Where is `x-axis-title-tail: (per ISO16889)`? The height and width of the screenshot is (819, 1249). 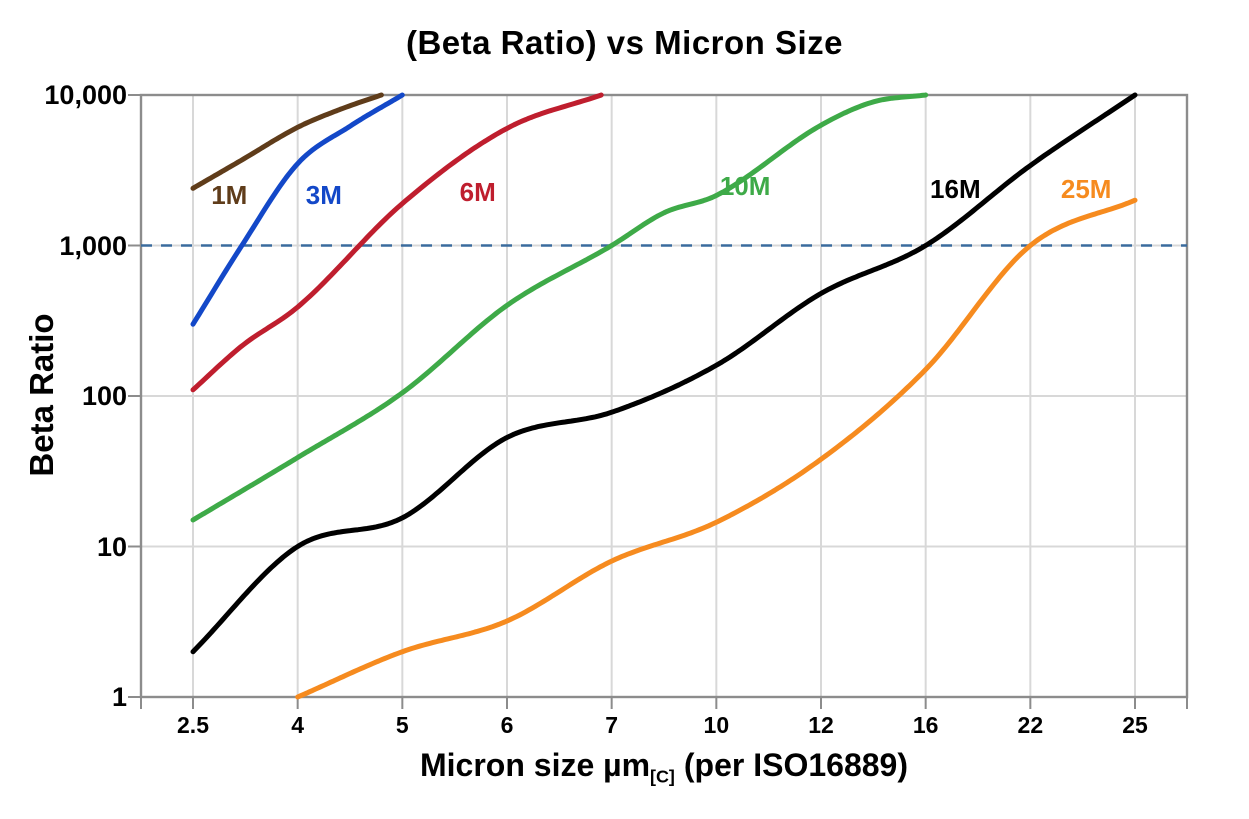
x-axis-title-tail: (per ISO16889) is located at coordinates (795, 765).